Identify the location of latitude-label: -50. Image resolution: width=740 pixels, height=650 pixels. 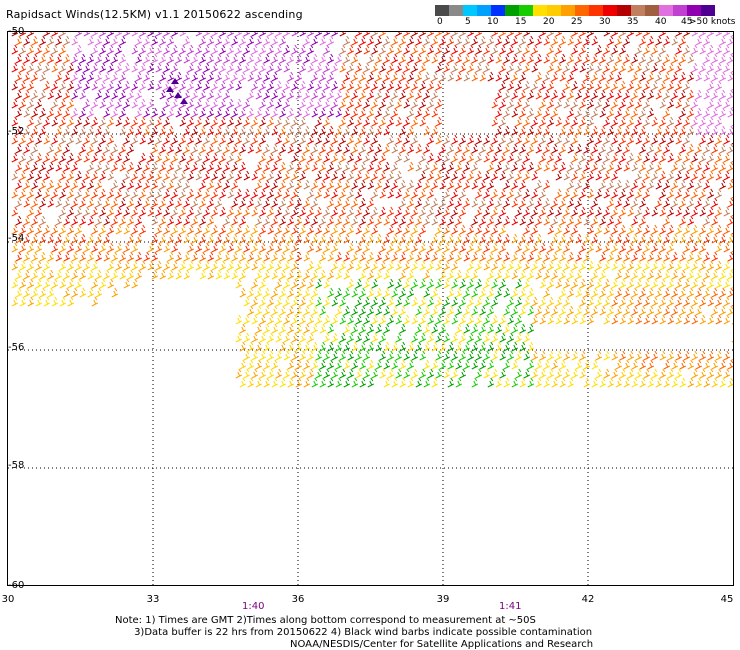
(16, 31).